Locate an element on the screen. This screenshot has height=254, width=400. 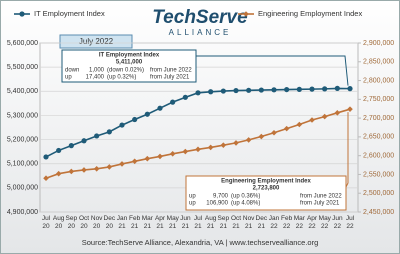
y-tick-label: 5,600,000 is located at coordinates (22, 43).